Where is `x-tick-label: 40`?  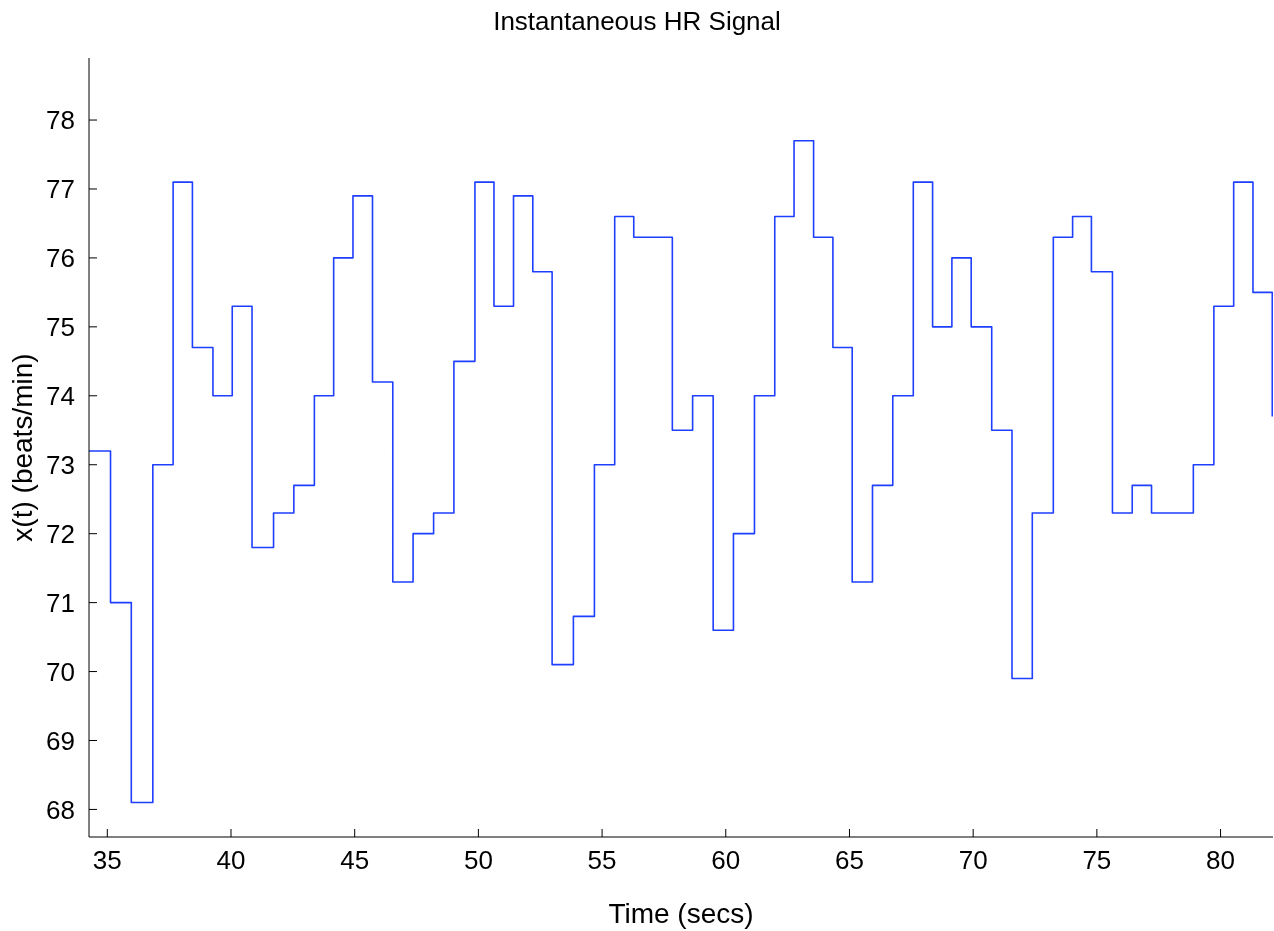 x-tick-label: 40 is located at coordinates (231, 860).